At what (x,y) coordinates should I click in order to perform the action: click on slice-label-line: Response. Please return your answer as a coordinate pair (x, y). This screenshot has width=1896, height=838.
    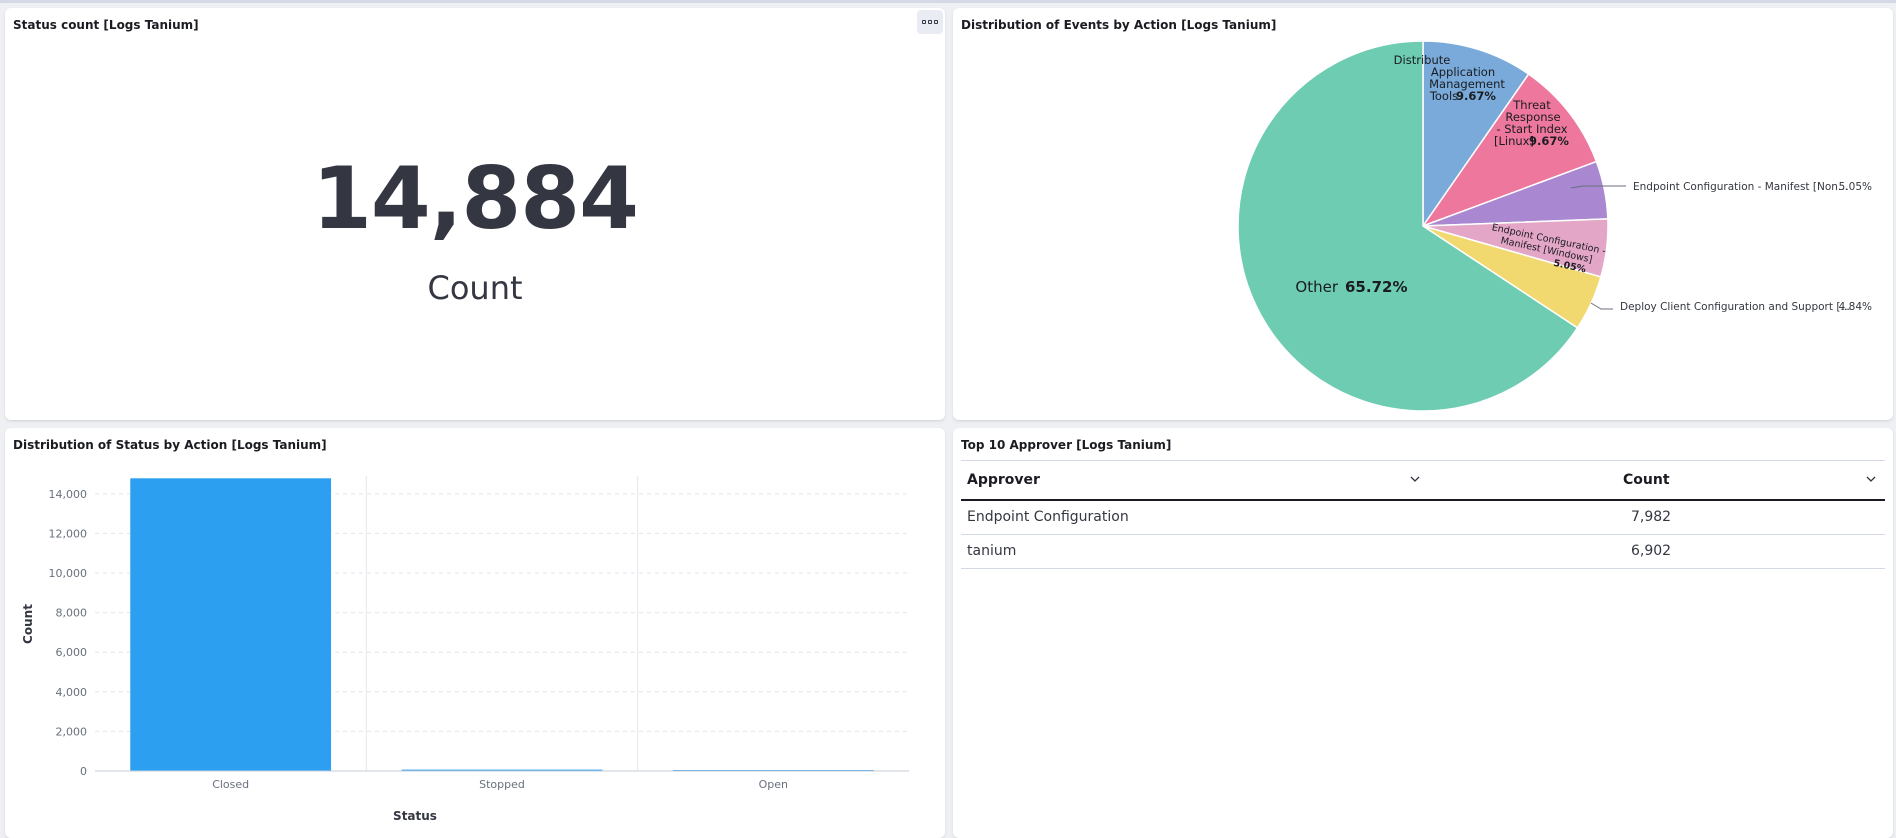
    Looking at the image, I should click on (1532, 117).